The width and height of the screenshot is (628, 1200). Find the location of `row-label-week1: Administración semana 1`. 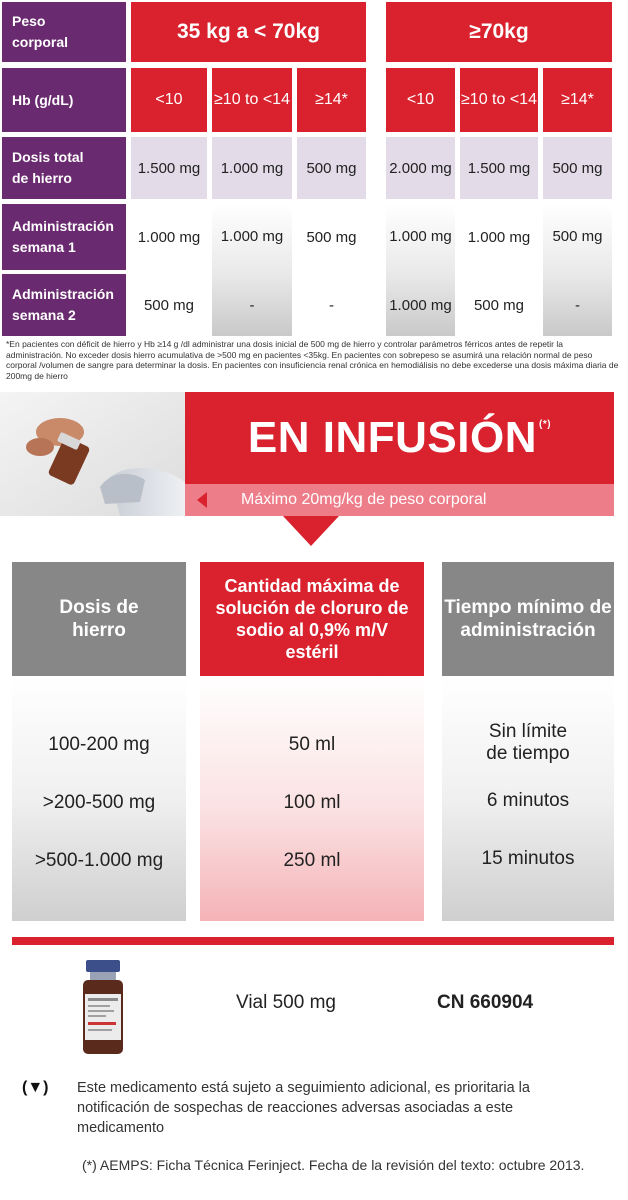

row-label-week1: Administración semana 1 is located at coordinates (64, 237).